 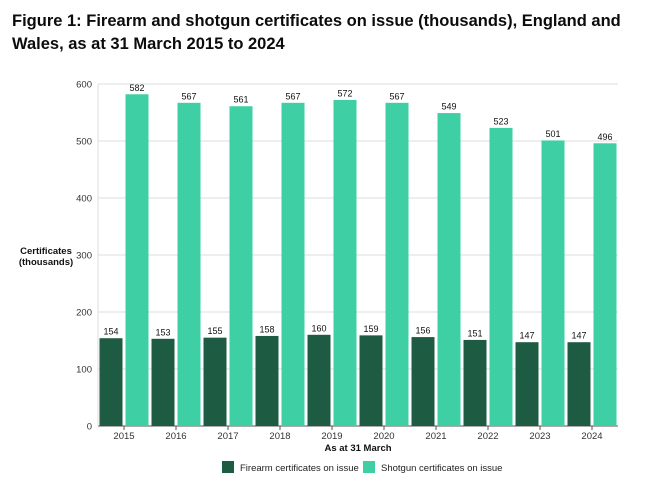 What do you see at coordinates (474, 333) in the screenshot?
I see `data-label: 151` at bounding box center [474, 333].